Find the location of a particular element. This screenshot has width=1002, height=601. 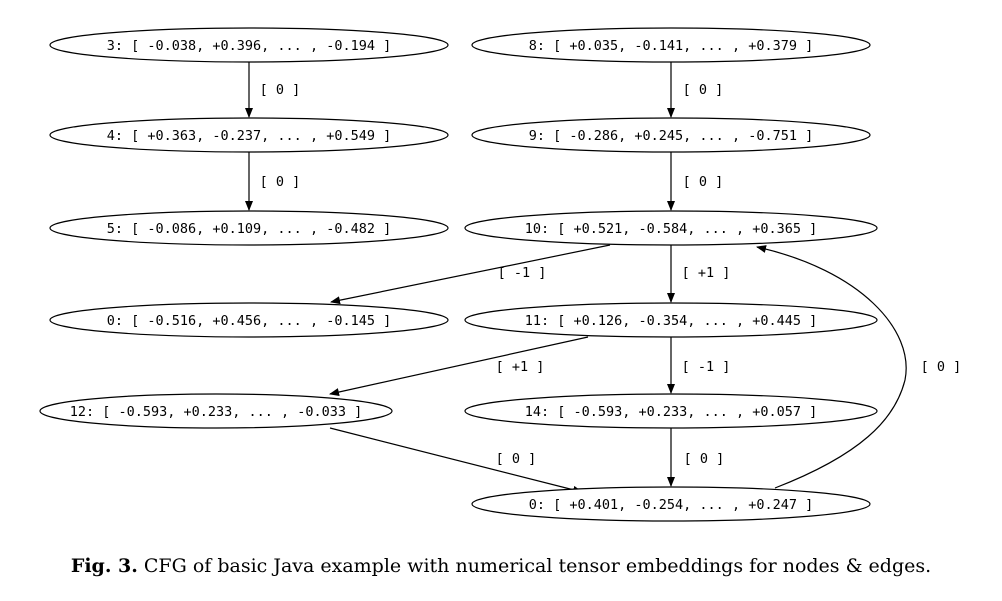

node-n0a: 0: [ -0.516, +0.456, ... , -0.145 ] is located at coordinates (249, 320).